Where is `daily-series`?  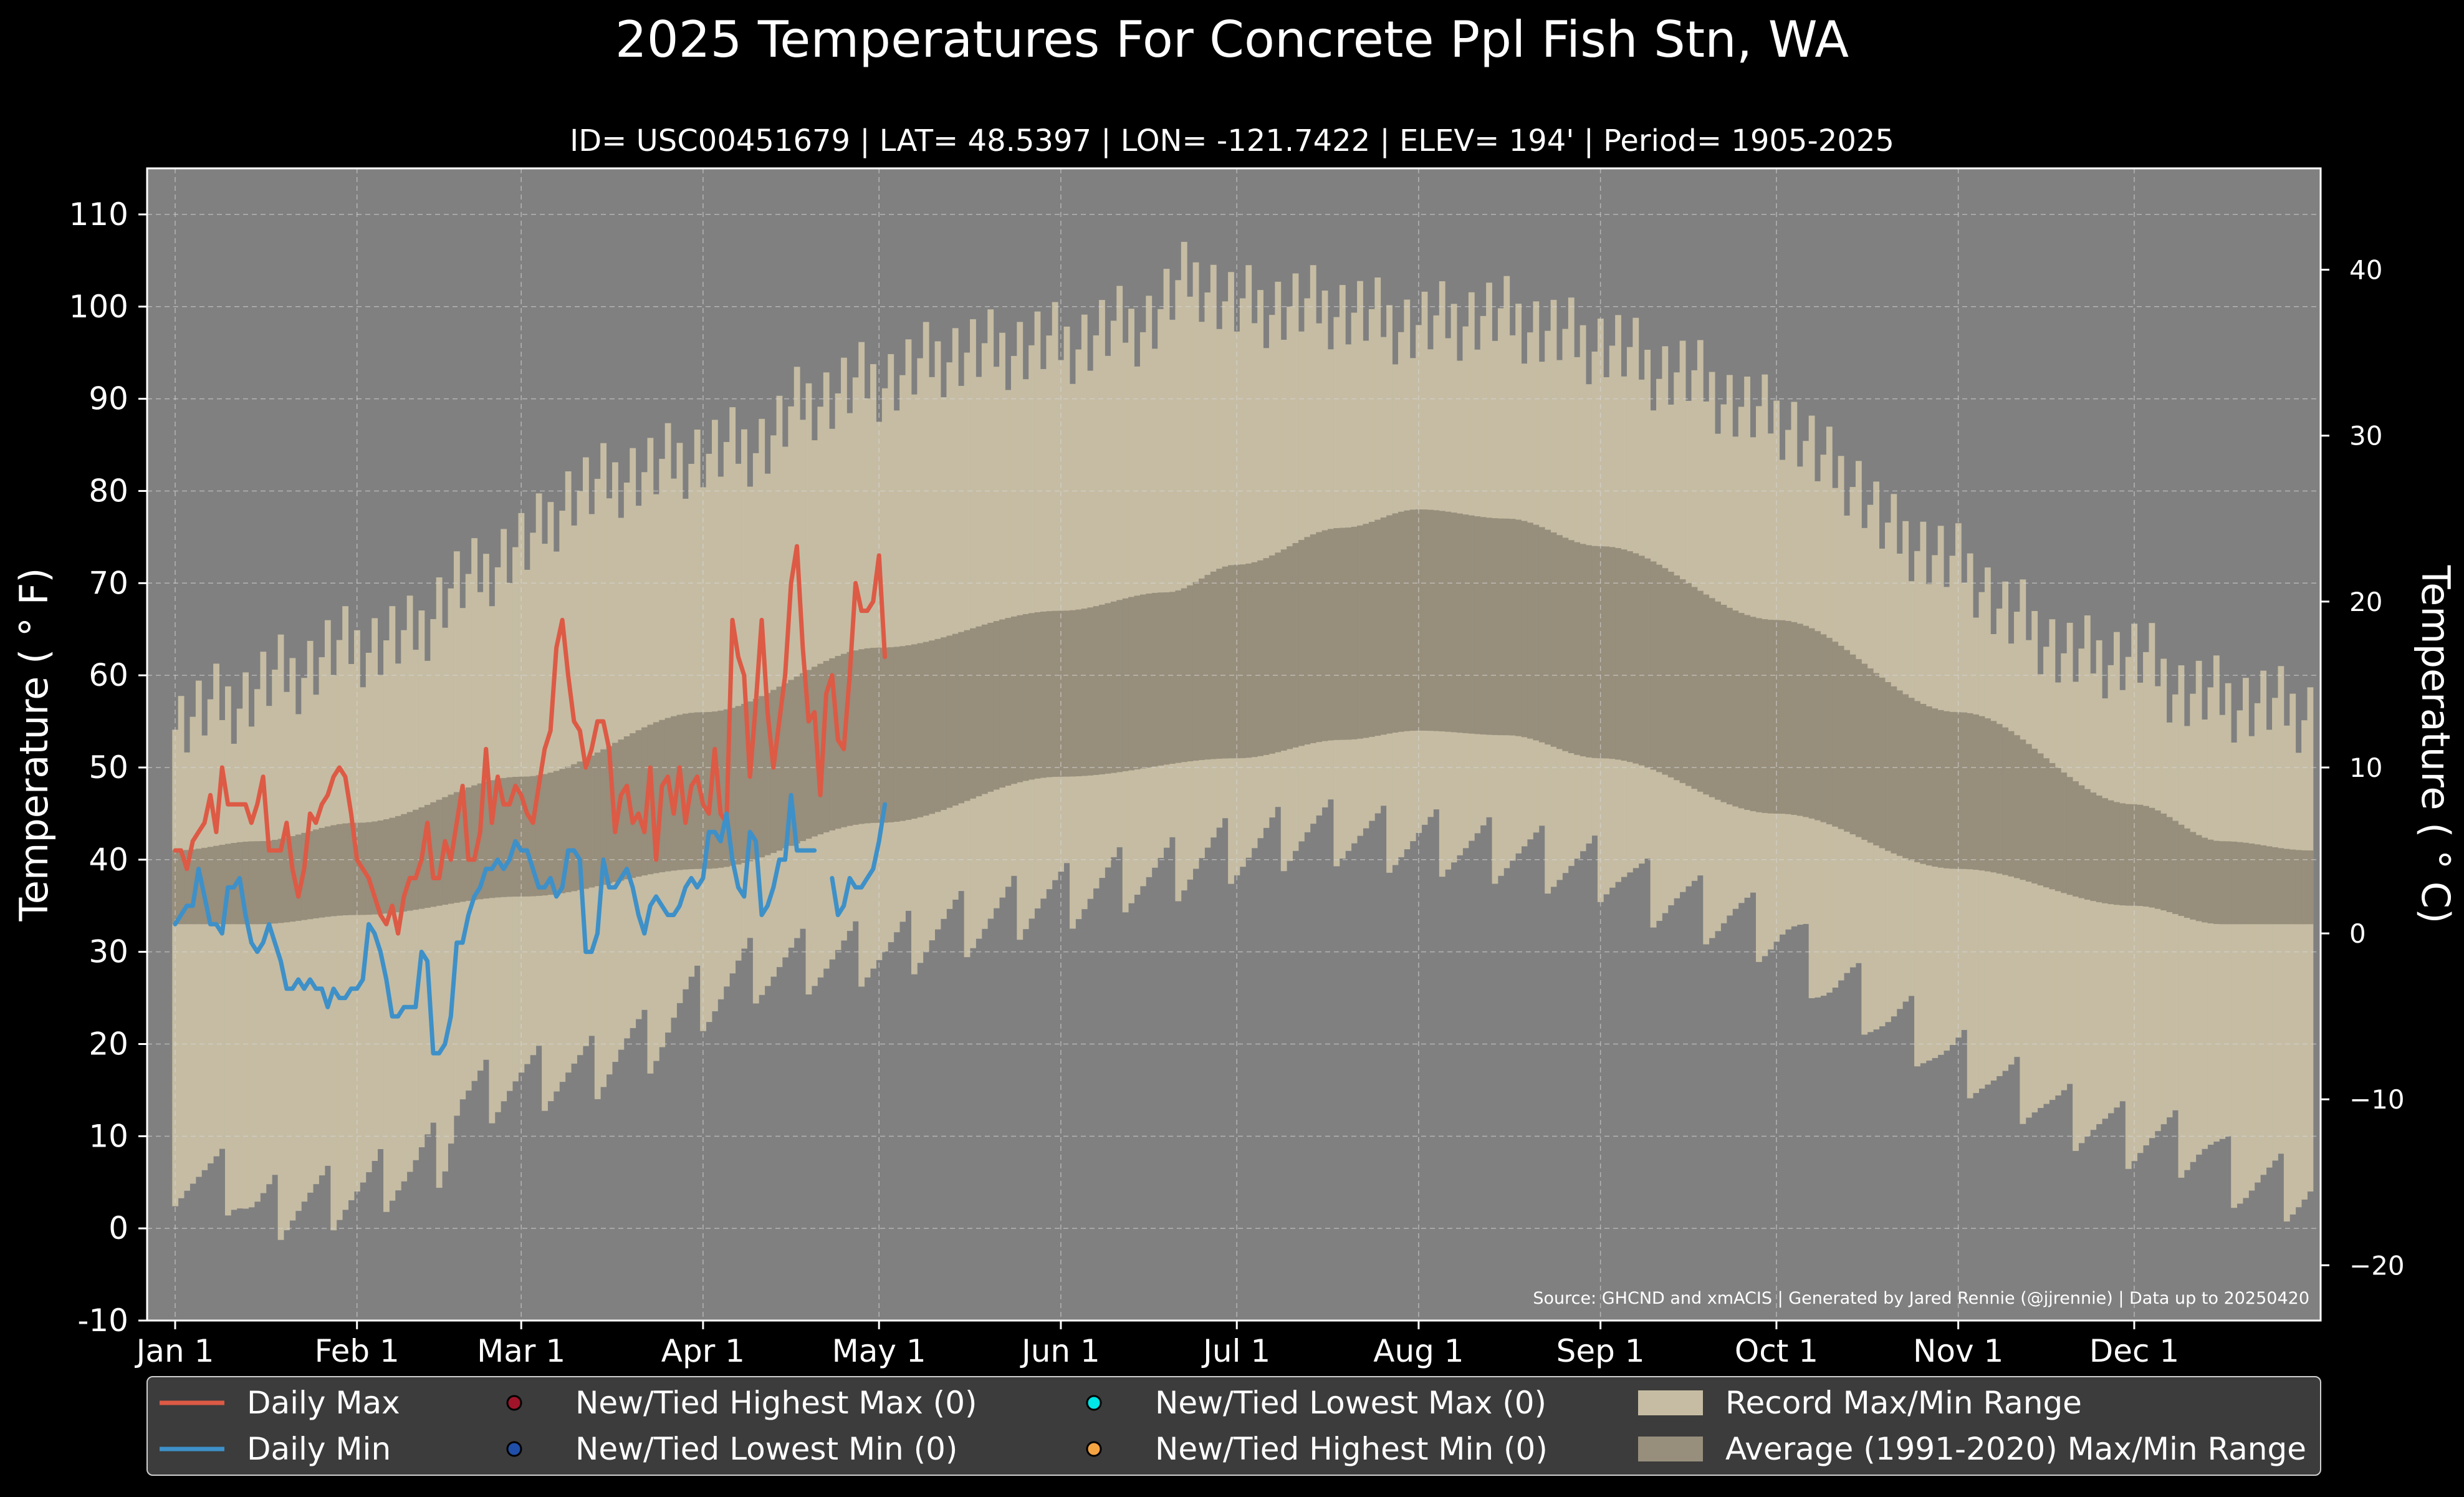
daily-series is located at coordinates (530, 800).